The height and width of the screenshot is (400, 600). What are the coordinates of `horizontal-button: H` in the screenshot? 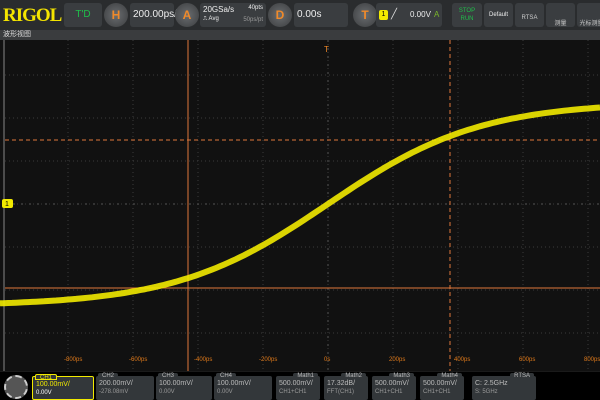 It's located at (116, 15).